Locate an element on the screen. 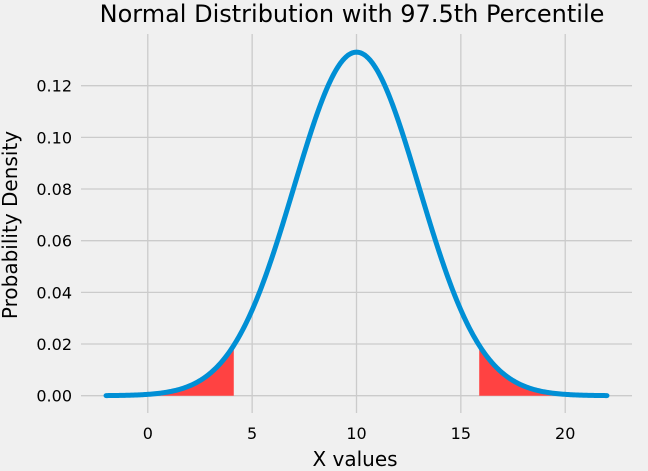  y-tick-label: 0.02 is located at coordinates (54, 344).